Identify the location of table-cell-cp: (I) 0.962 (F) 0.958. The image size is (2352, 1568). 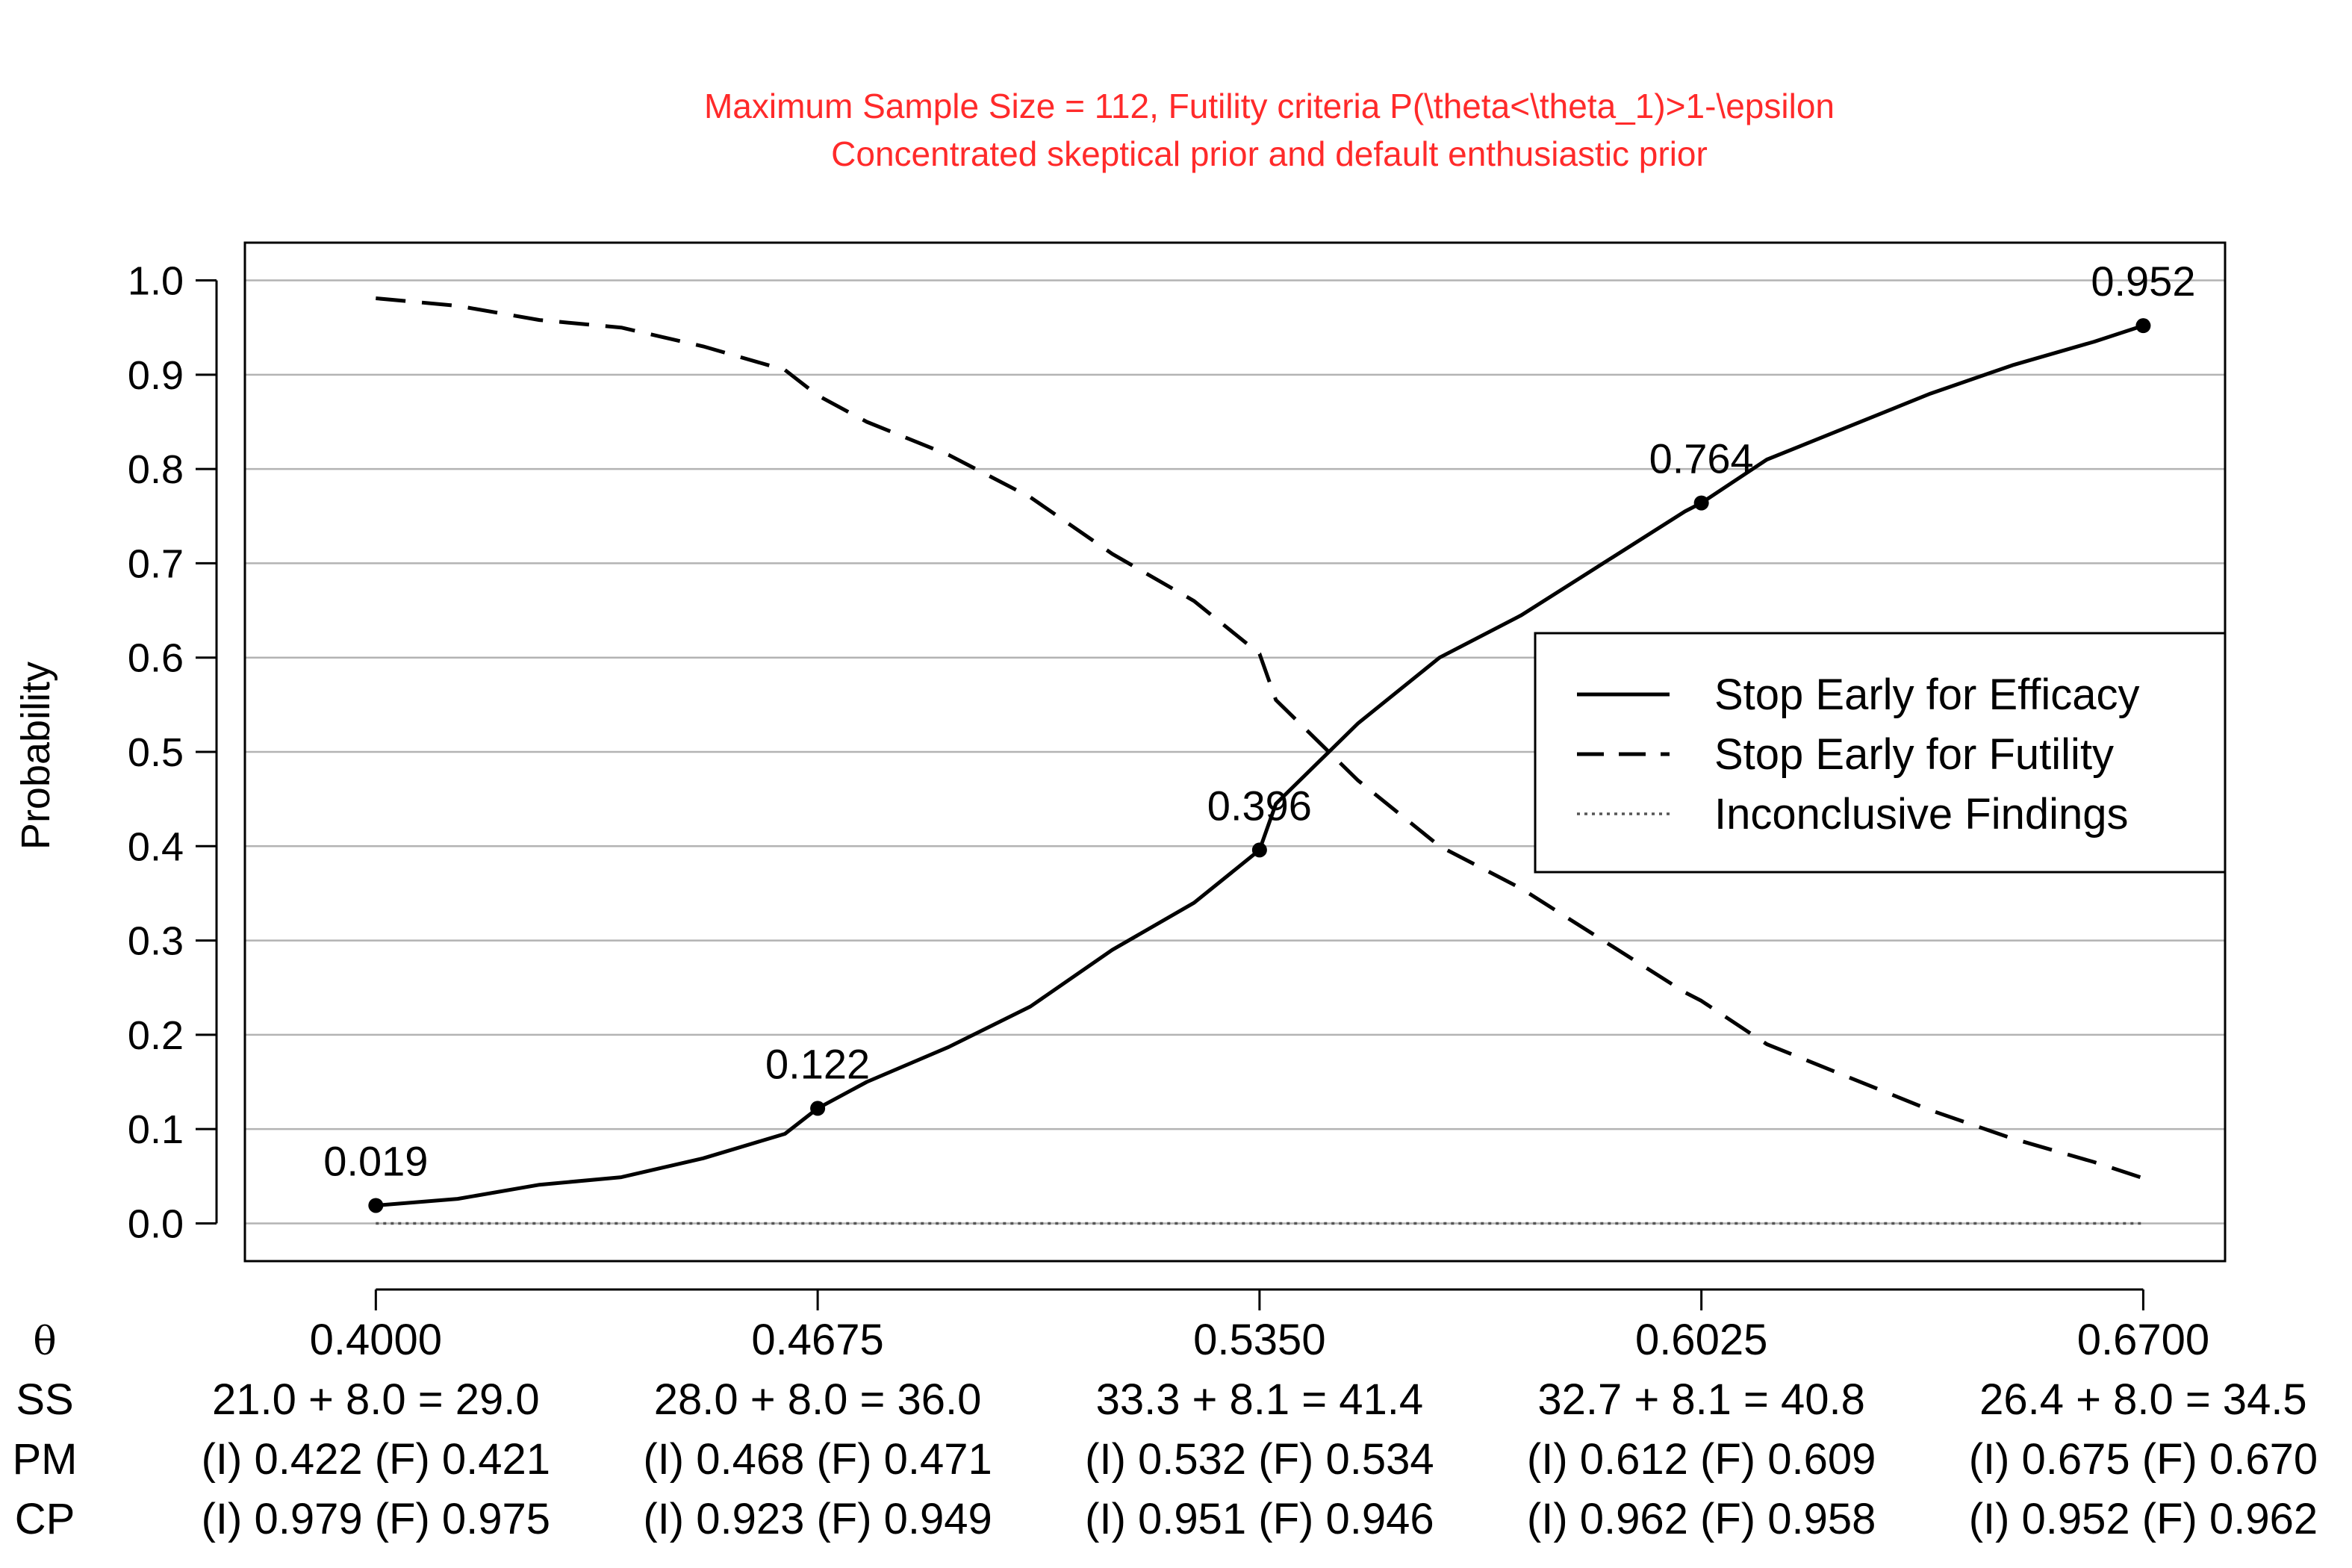
(1701, 1519).